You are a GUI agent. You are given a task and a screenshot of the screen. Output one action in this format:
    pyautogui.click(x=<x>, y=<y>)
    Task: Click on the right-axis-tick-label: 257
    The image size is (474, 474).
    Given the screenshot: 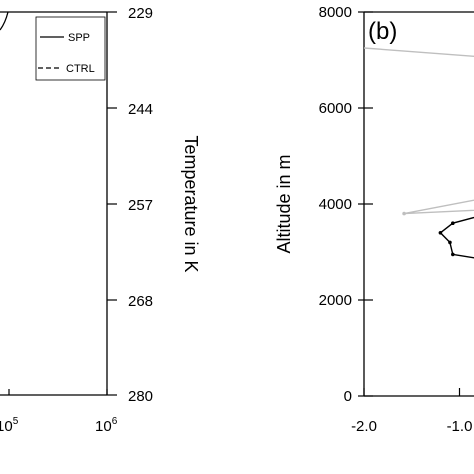 What is the action you would take?
    pyautogui.click(x=140, y=205)
    